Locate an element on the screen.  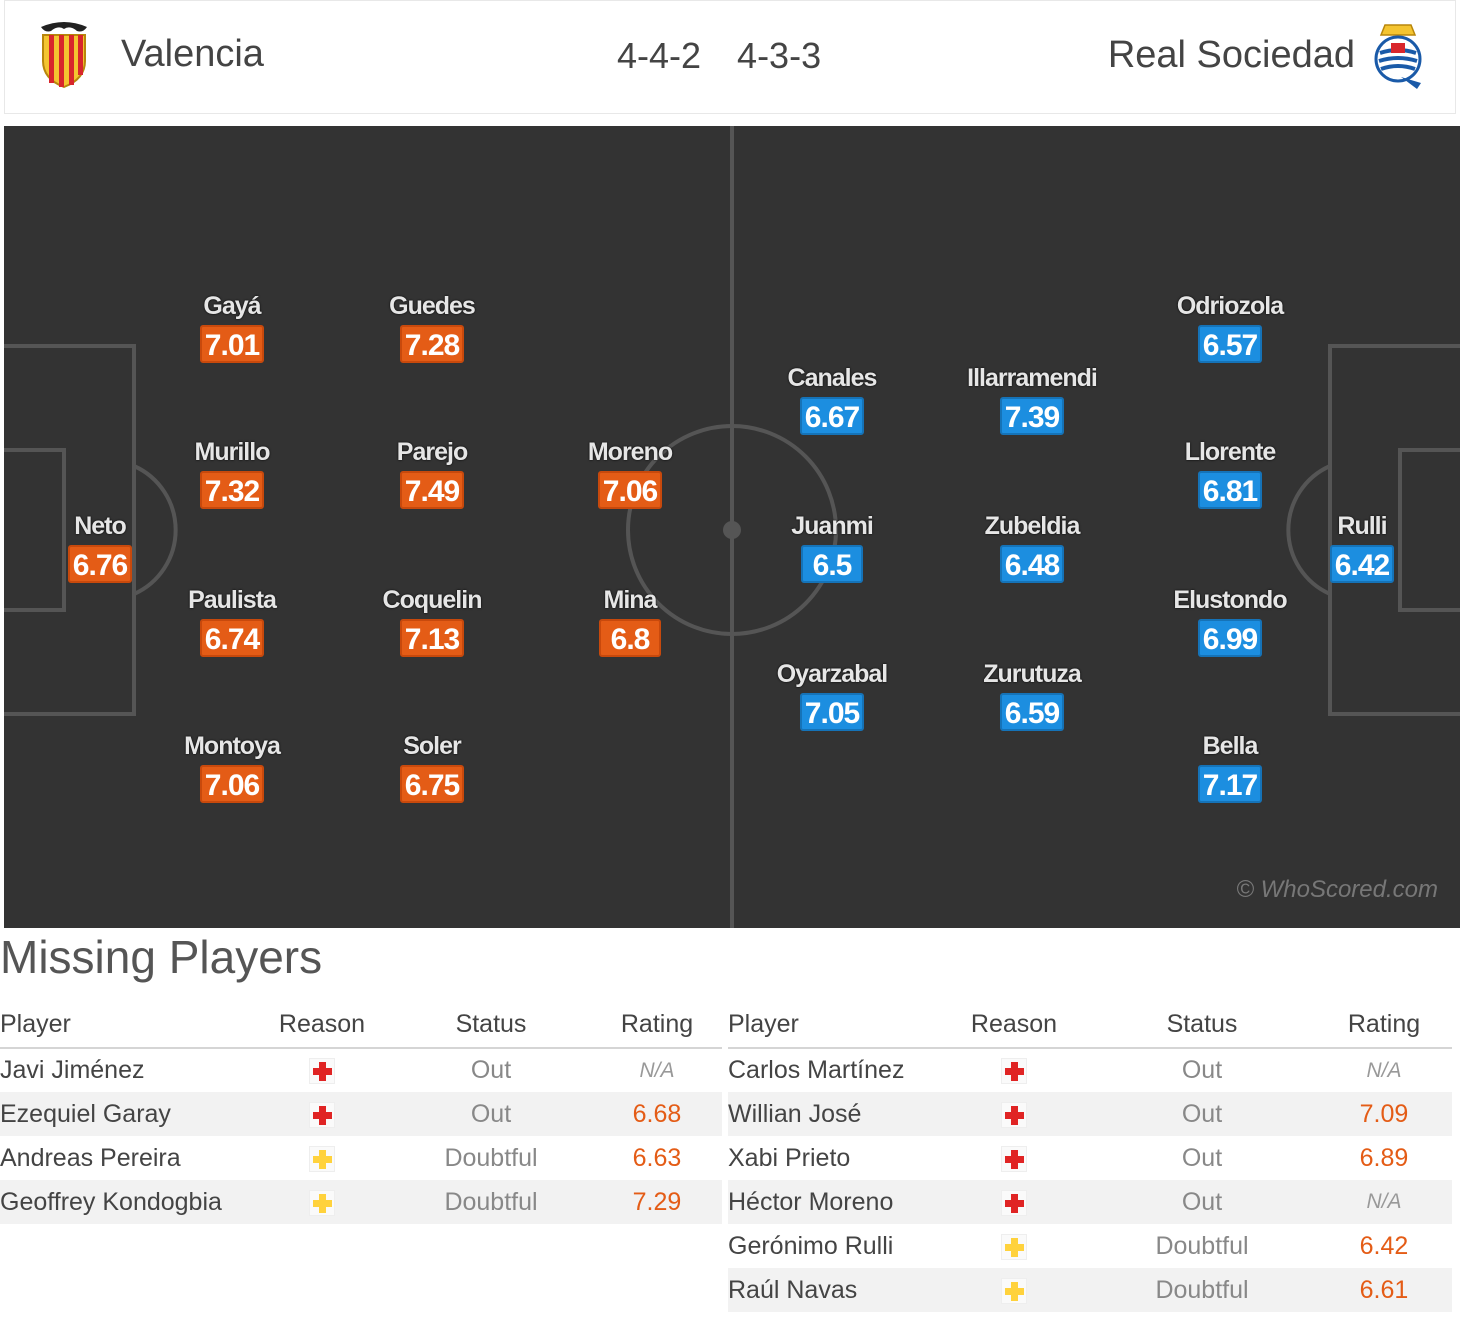
player-name: Parejo is located at coordinates (432, 452).